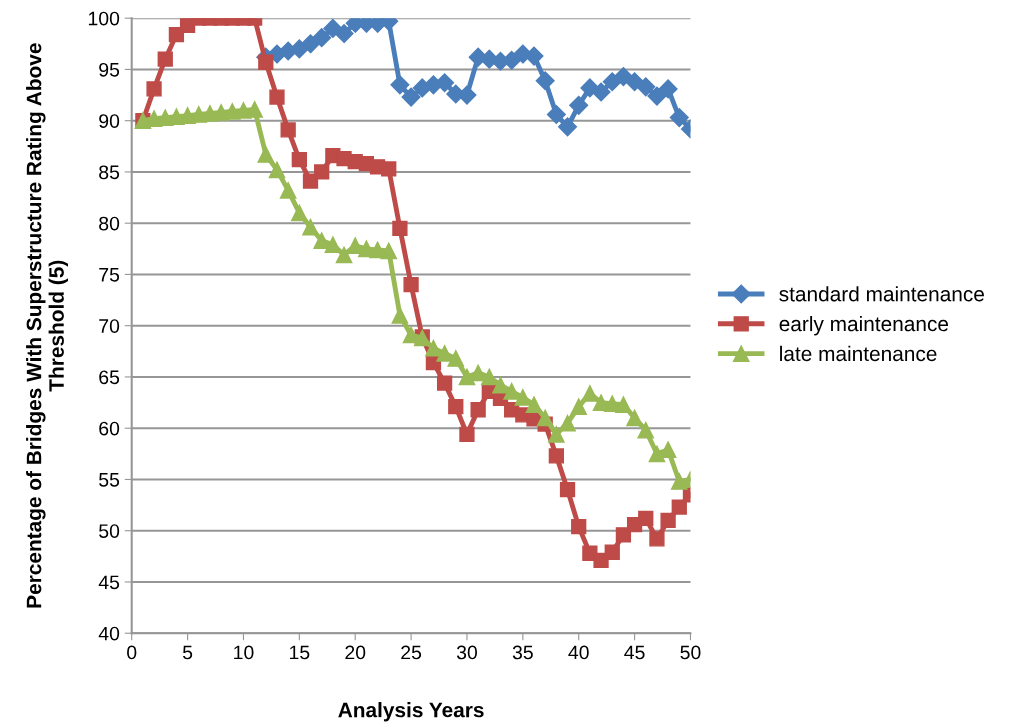 The height and width of the screenshot is (727, 1029). Describe the element at coordinates (109, 69) in the screenshot. I see `y-tick-label: 95` at that location.